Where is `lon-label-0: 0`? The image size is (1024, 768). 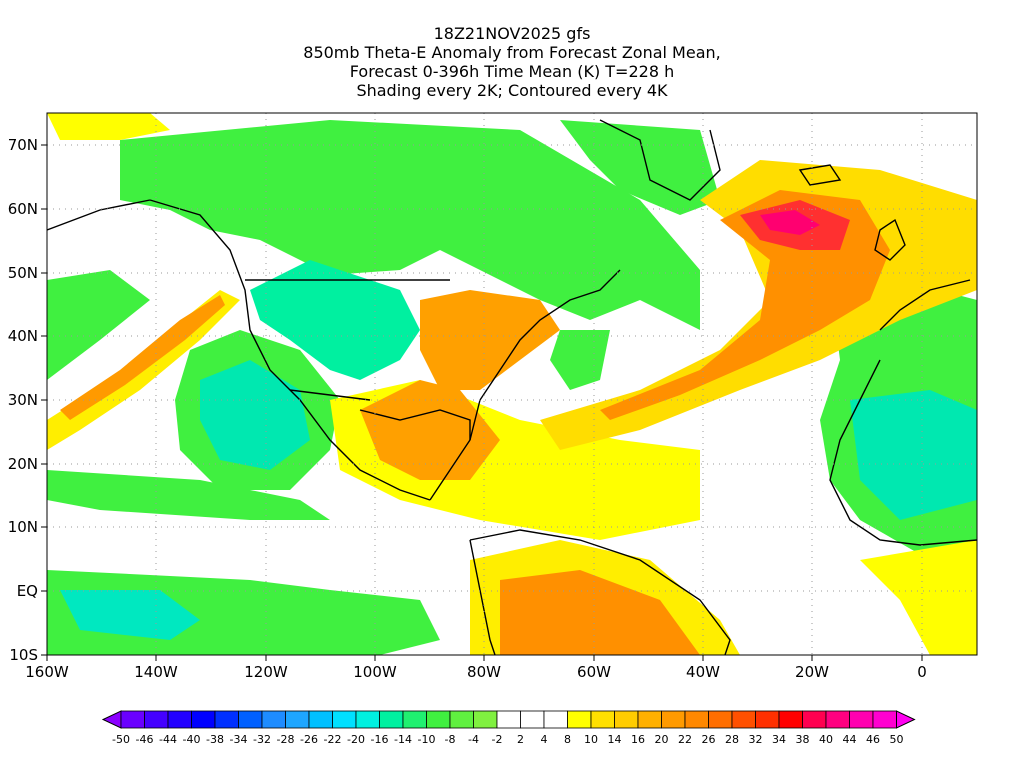 lon-label-0: 0 is located at coordinates (922, 672).